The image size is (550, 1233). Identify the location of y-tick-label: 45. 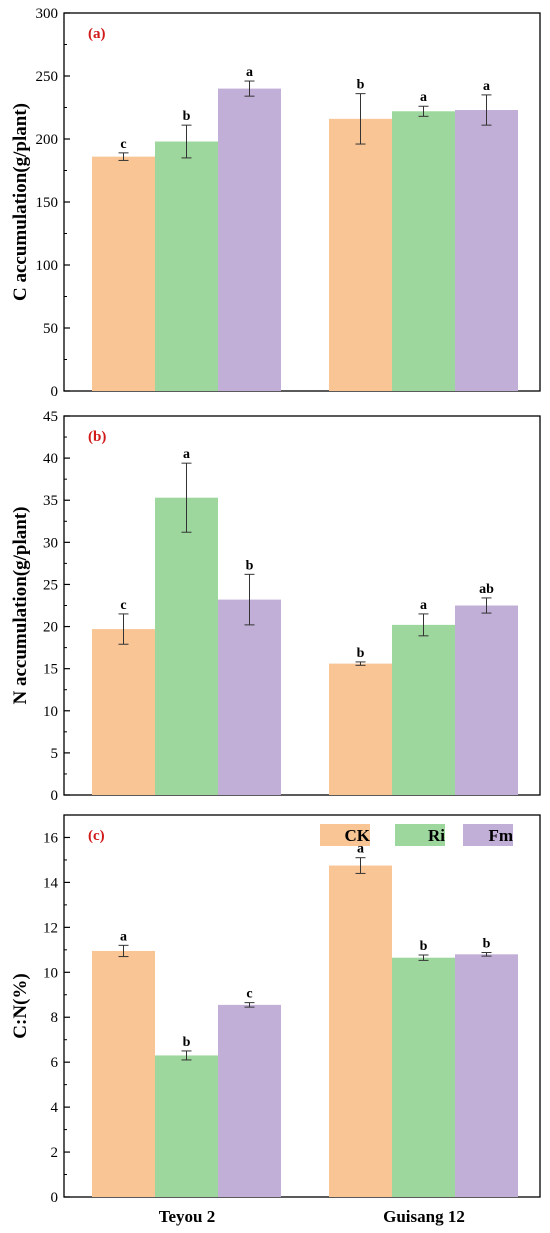
(50, 417).